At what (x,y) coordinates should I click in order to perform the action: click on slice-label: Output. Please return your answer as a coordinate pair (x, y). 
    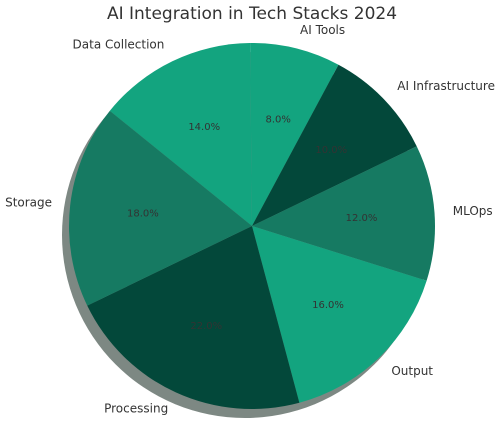
    Looking at the image, I should click on (412, 371).